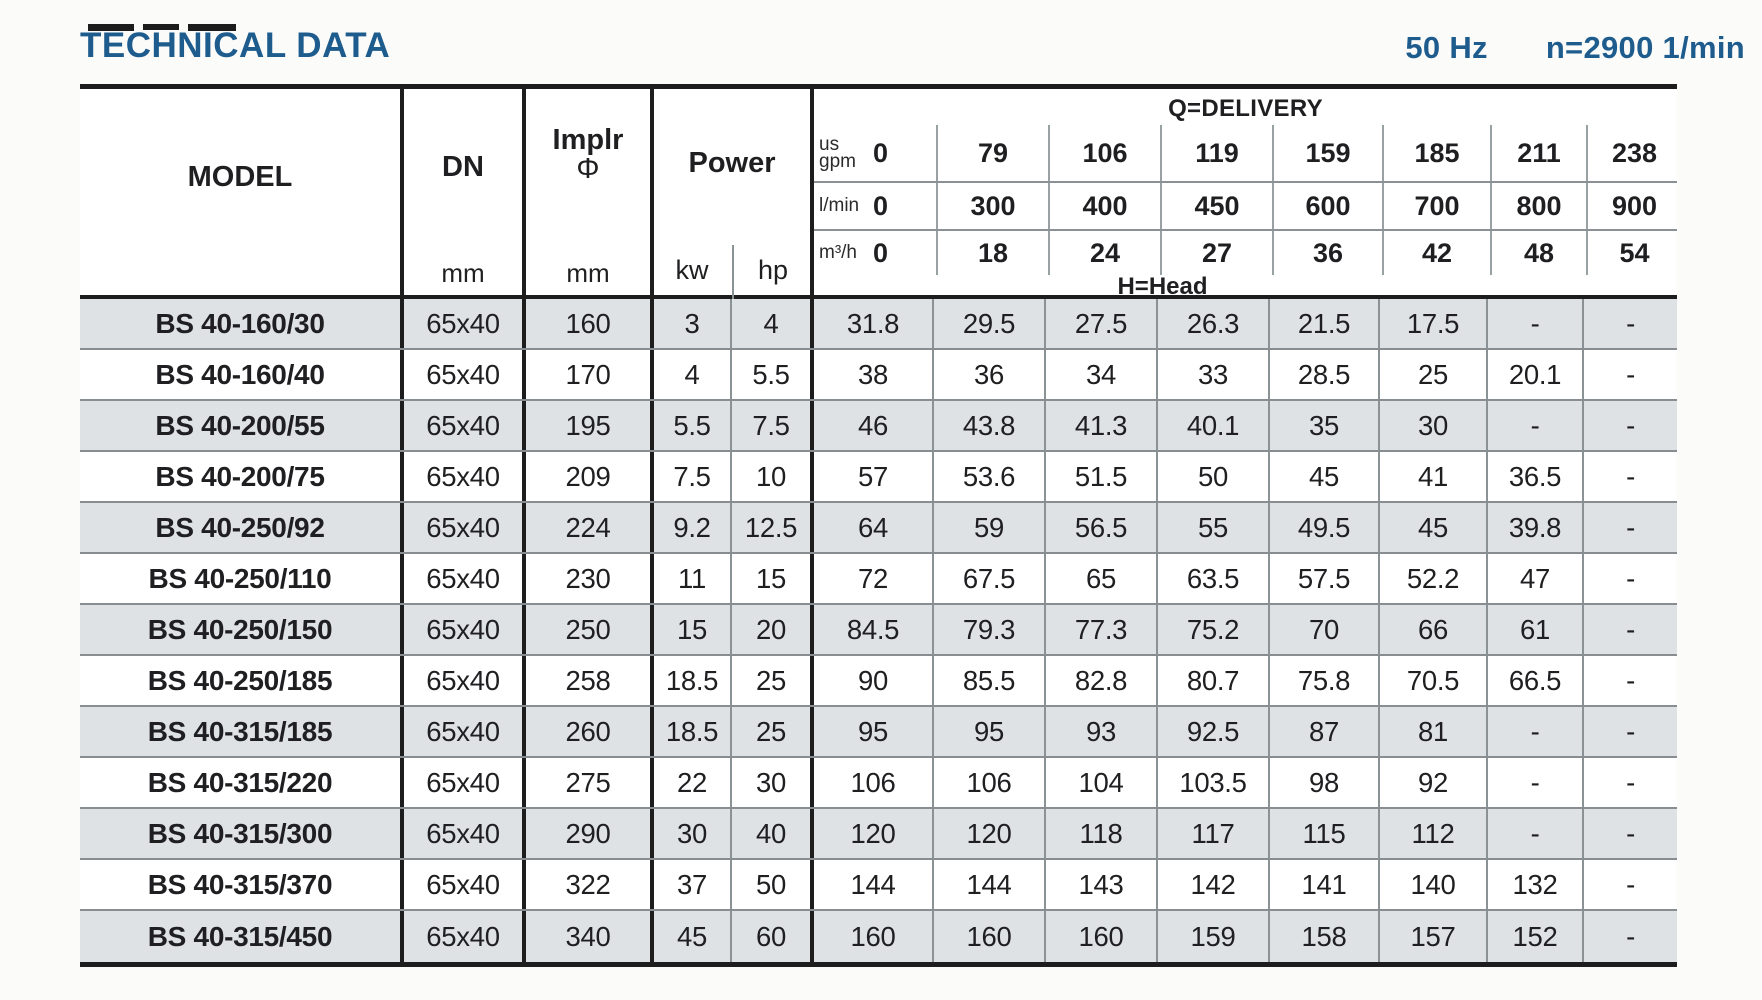  What do you see at coordinates (988, 476) in the screenshot?
I see `head-value-cell: 53.6` at bounding box center [988, 476].